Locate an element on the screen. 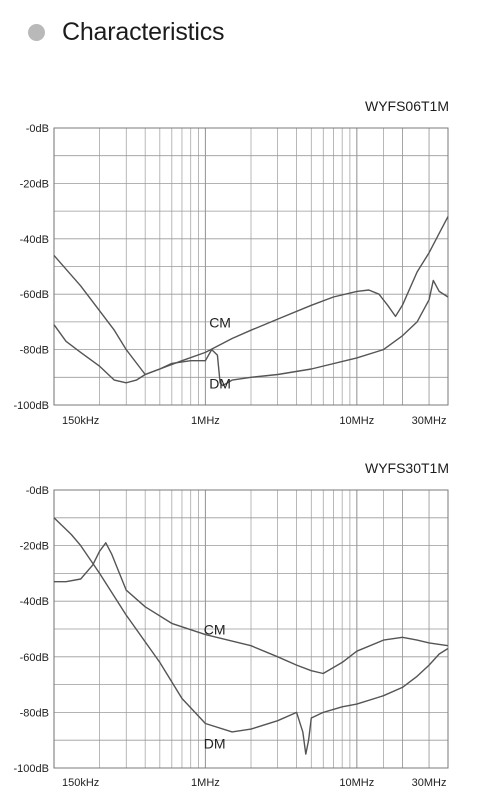  bullet-dot-icon is located at coordinates (36, 32).